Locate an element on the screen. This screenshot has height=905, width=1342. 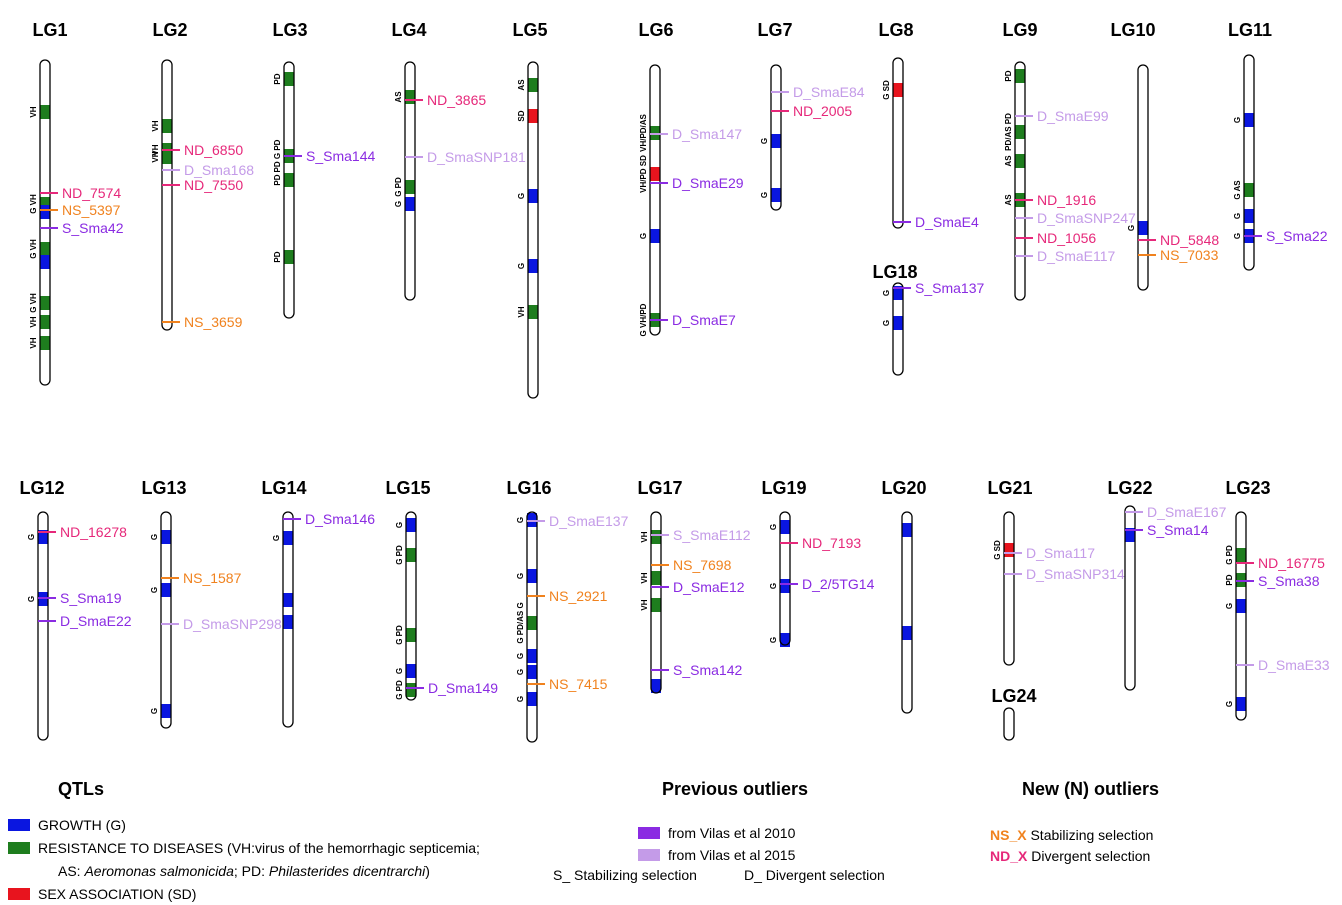
qtl-label: G VH/PD is located at coordinates (643, 319).